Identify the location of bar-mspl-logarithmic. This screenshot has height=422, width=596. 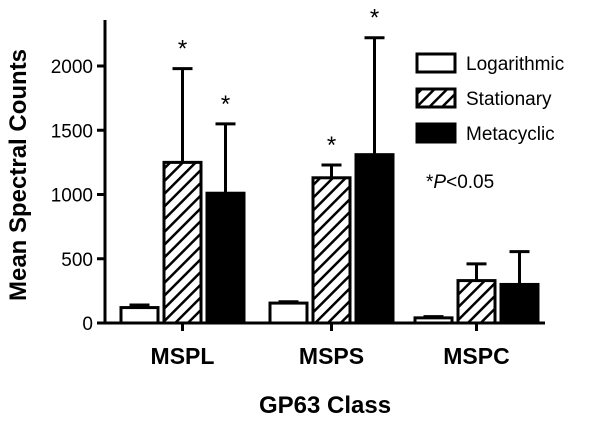
(139, 315).